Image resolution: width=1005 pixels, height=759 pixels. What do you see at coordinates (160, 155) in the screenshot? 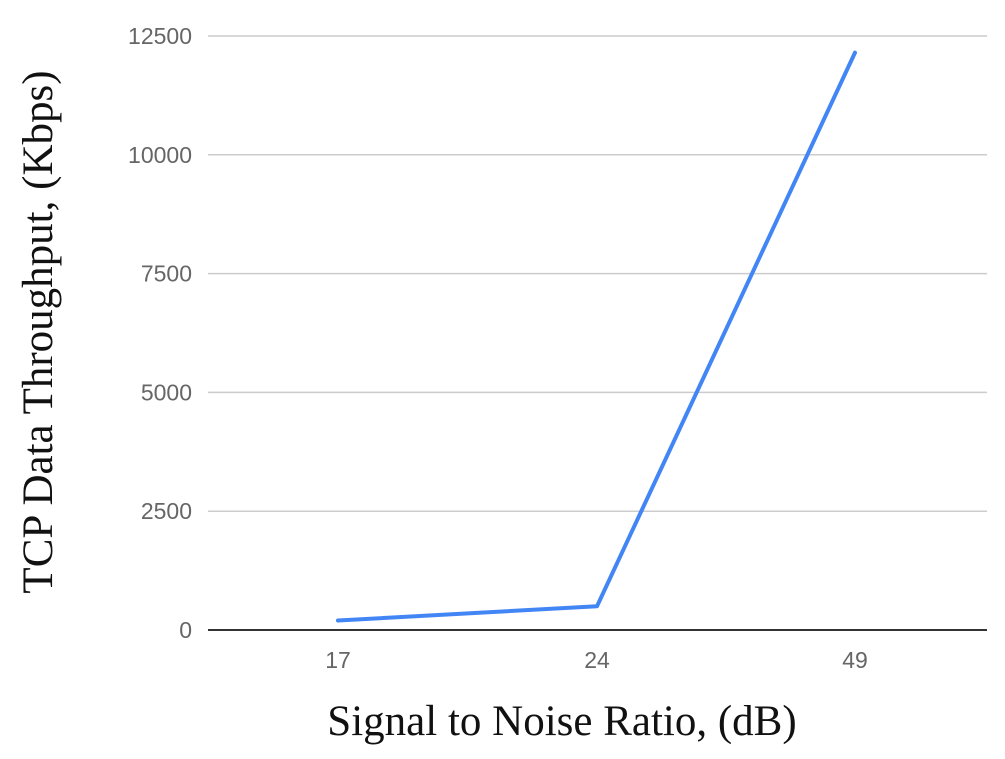
I see `y-tick-label: 10000` at bounding box center [160, 155].